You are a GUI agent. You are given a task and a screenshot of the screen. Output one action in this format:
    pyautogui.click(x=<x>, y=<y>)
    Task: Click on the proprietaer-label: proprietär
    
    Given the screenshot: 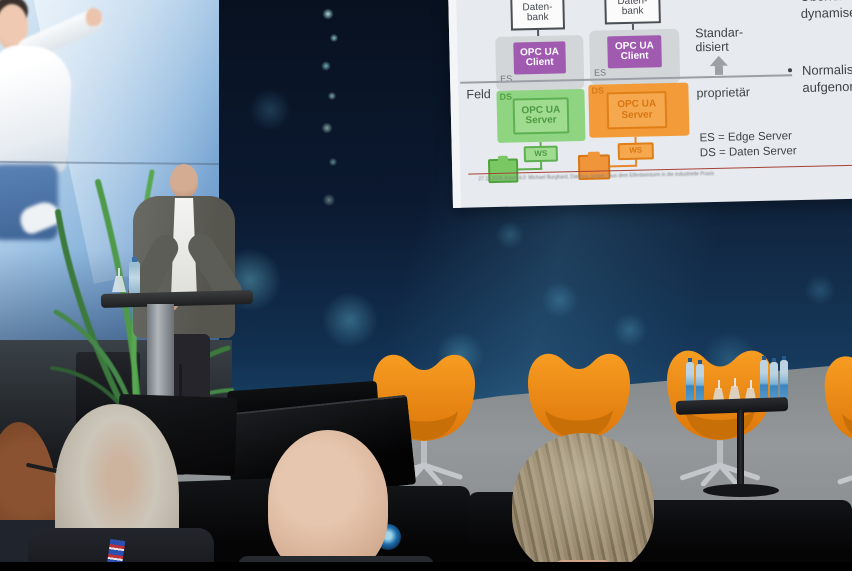 What is the action you would take?
    pyautogui.click(x=723, y=93)
    